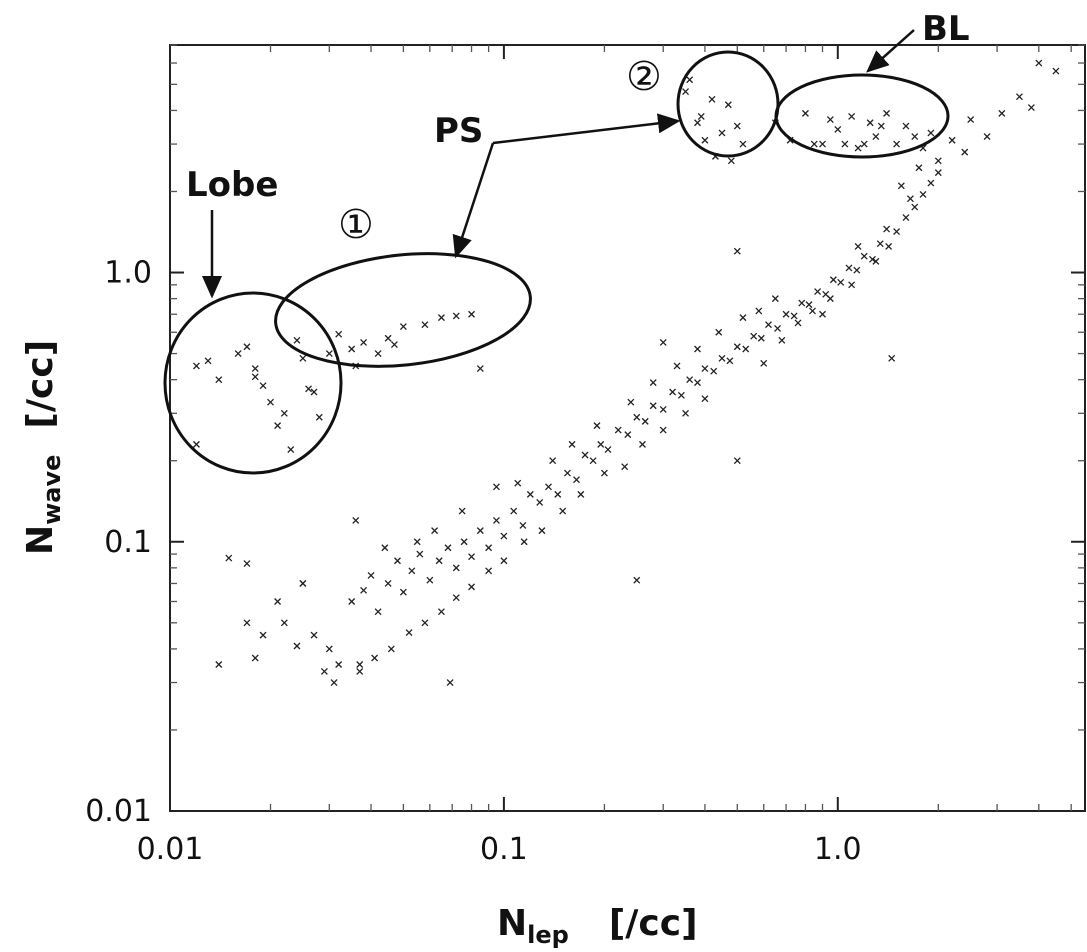  I want to click on annotation-ps: PS, so click(458, 131).